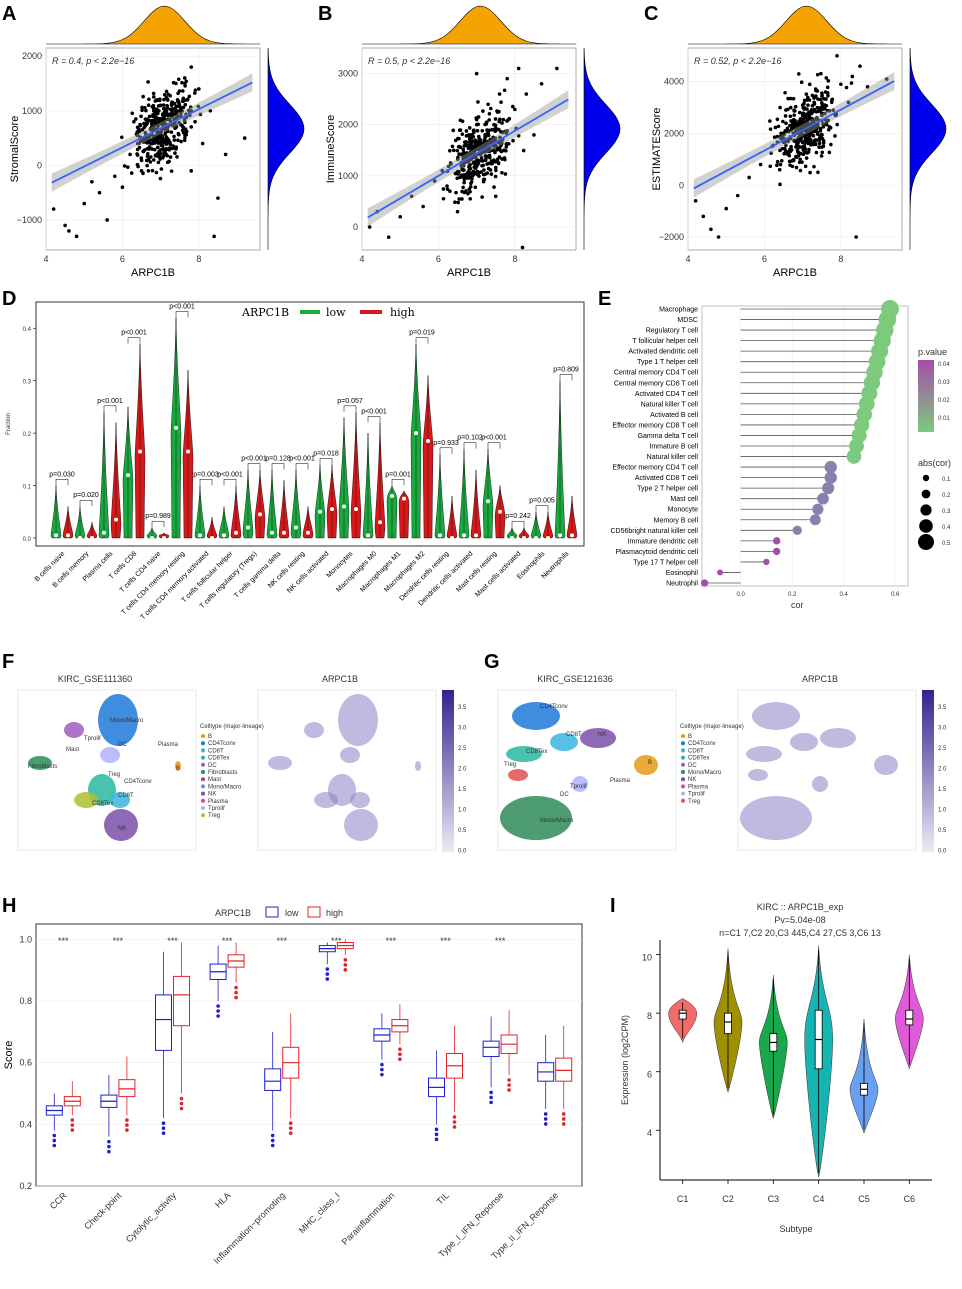  I want to click on correlation-annotation: R = 0.52, p < 2.2e−16, so click(737, 61).